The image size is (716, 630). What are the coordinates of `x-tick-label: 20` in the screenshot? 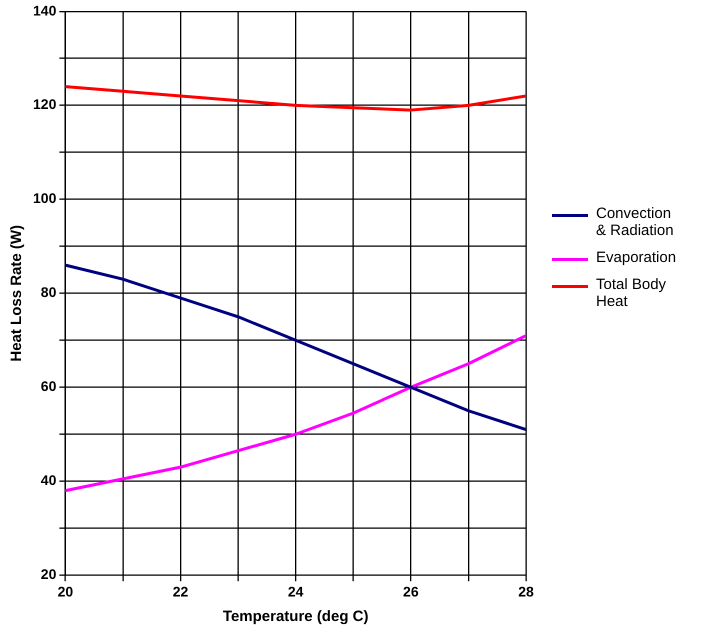 It's located at (66, 591).